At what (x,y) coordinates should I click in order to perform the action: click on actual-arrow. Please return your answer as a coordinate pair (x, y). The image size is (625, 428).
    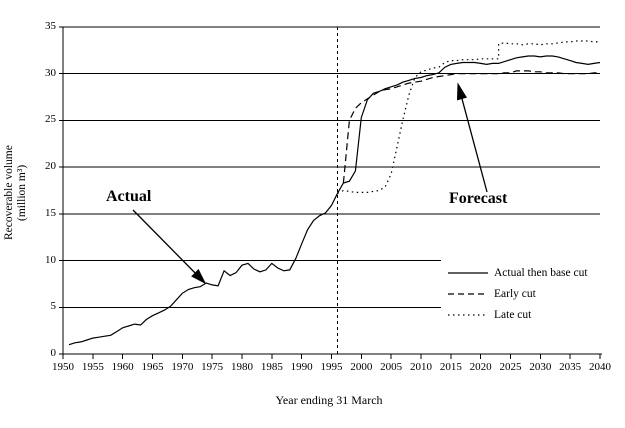
    Looking at the image, I should click on (165, 242).